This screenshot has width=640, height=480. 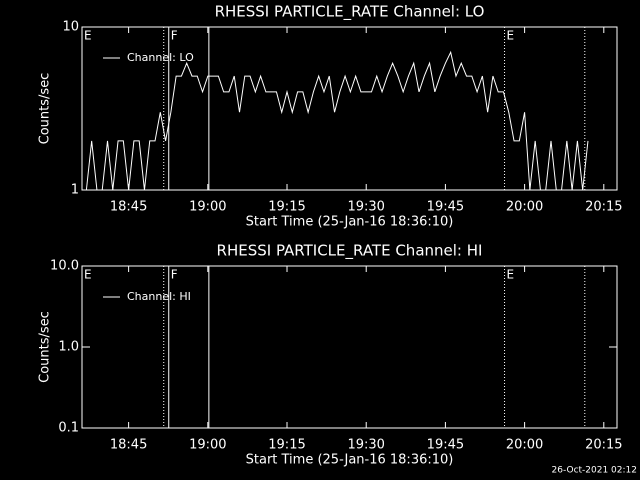 I want to click on footer: 26-Oct-2021 02:12, so click(x=594, y=471).